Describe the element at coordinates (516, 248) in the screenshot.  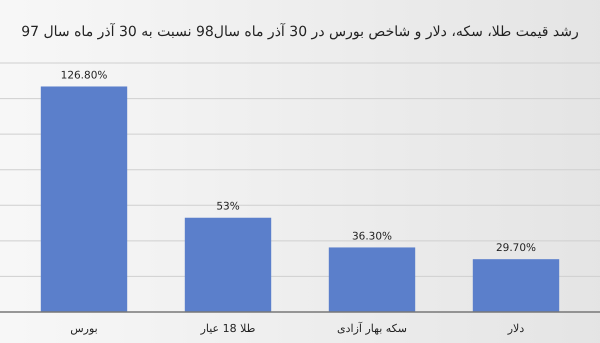
I see `data-label: 29.70%` at that location.